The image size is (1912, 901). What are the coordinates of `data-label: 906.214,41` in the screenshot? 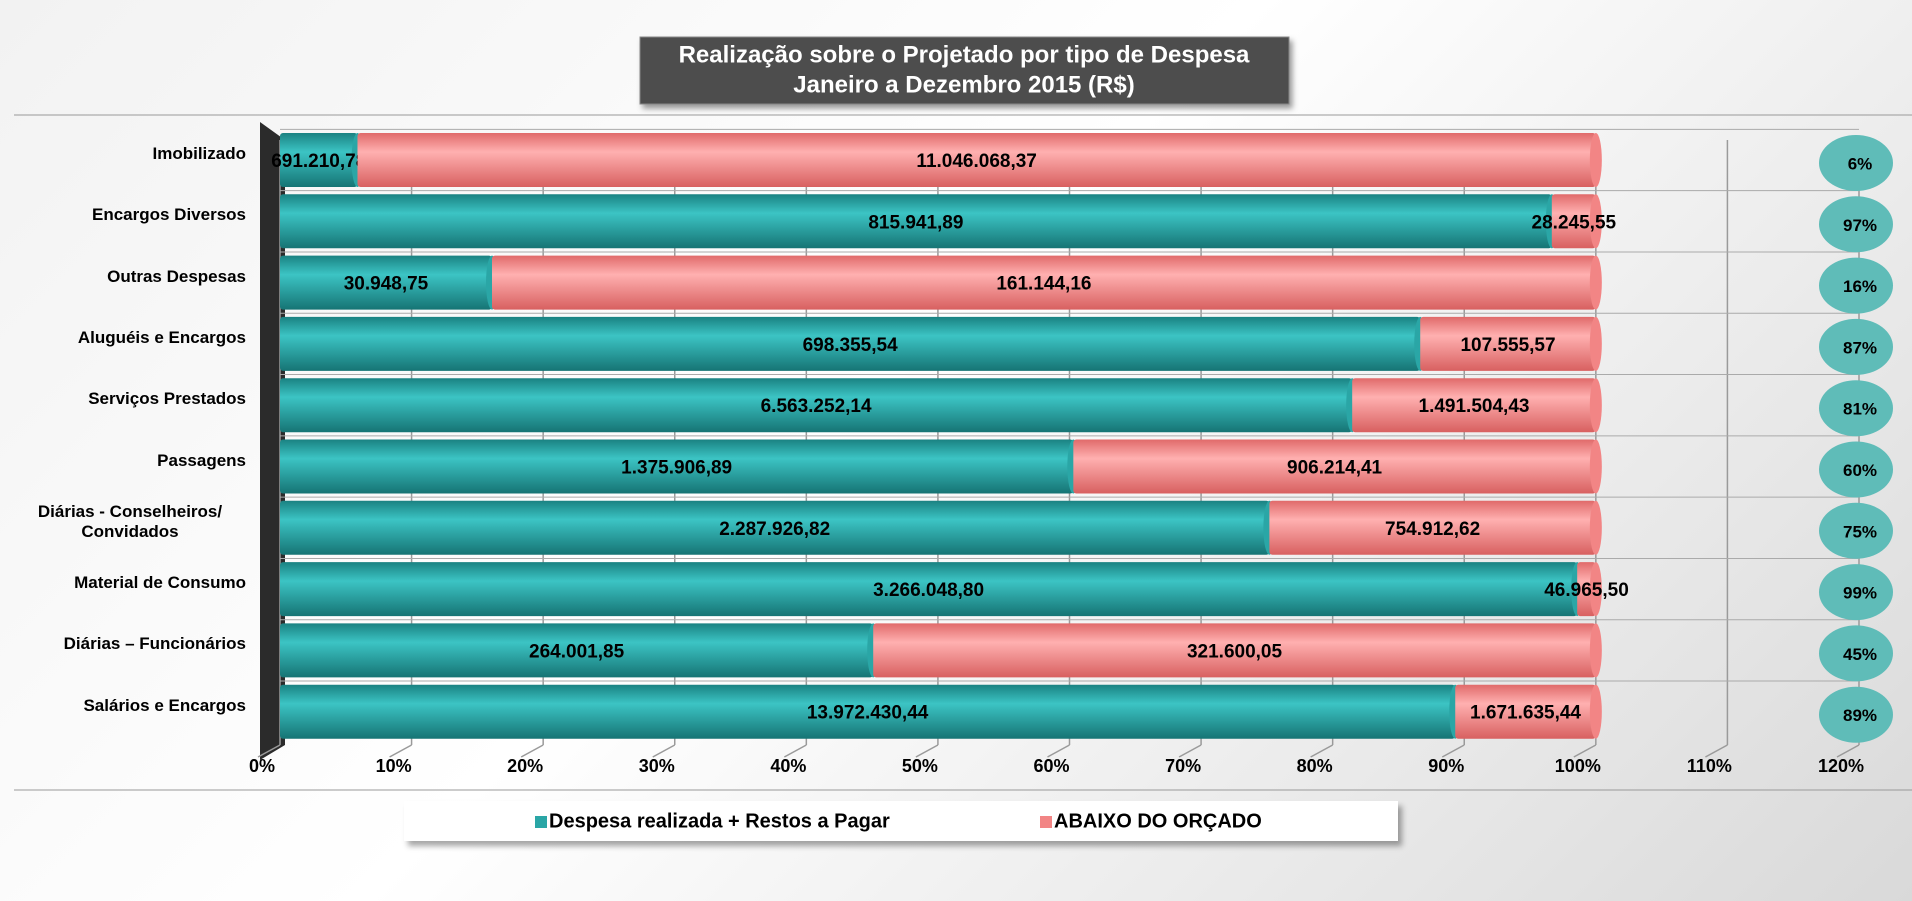 It's located at (1335, 468).